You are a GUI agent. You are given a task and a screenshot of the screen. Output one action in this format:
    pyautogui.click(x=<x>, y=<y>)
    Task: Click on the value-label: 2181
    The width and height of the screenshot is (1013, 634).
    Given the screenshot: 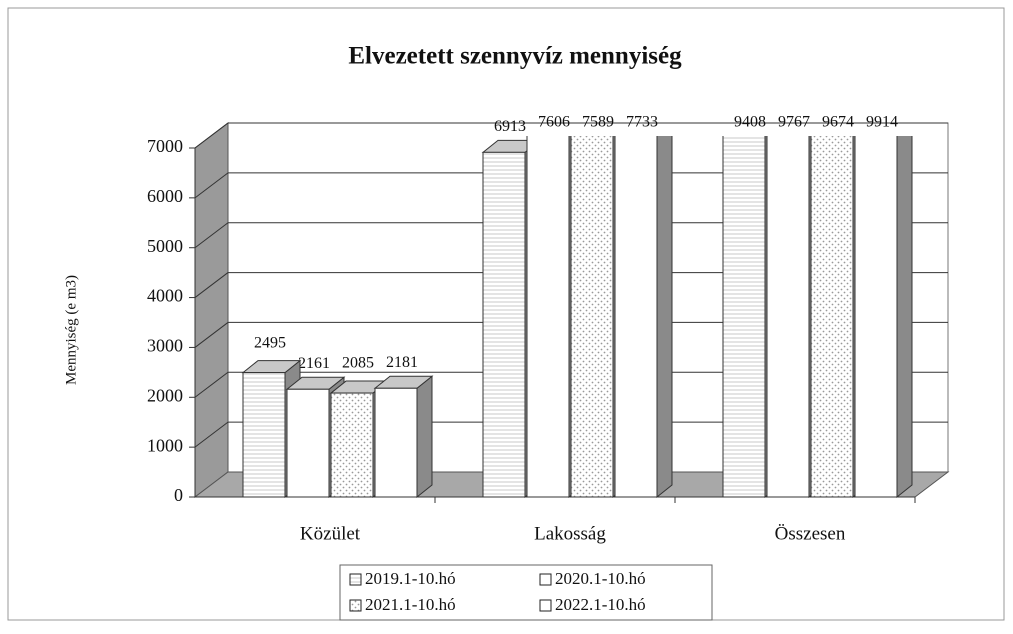 What is the action you would take?
    pyautogui.click(x=402, y=362)
    